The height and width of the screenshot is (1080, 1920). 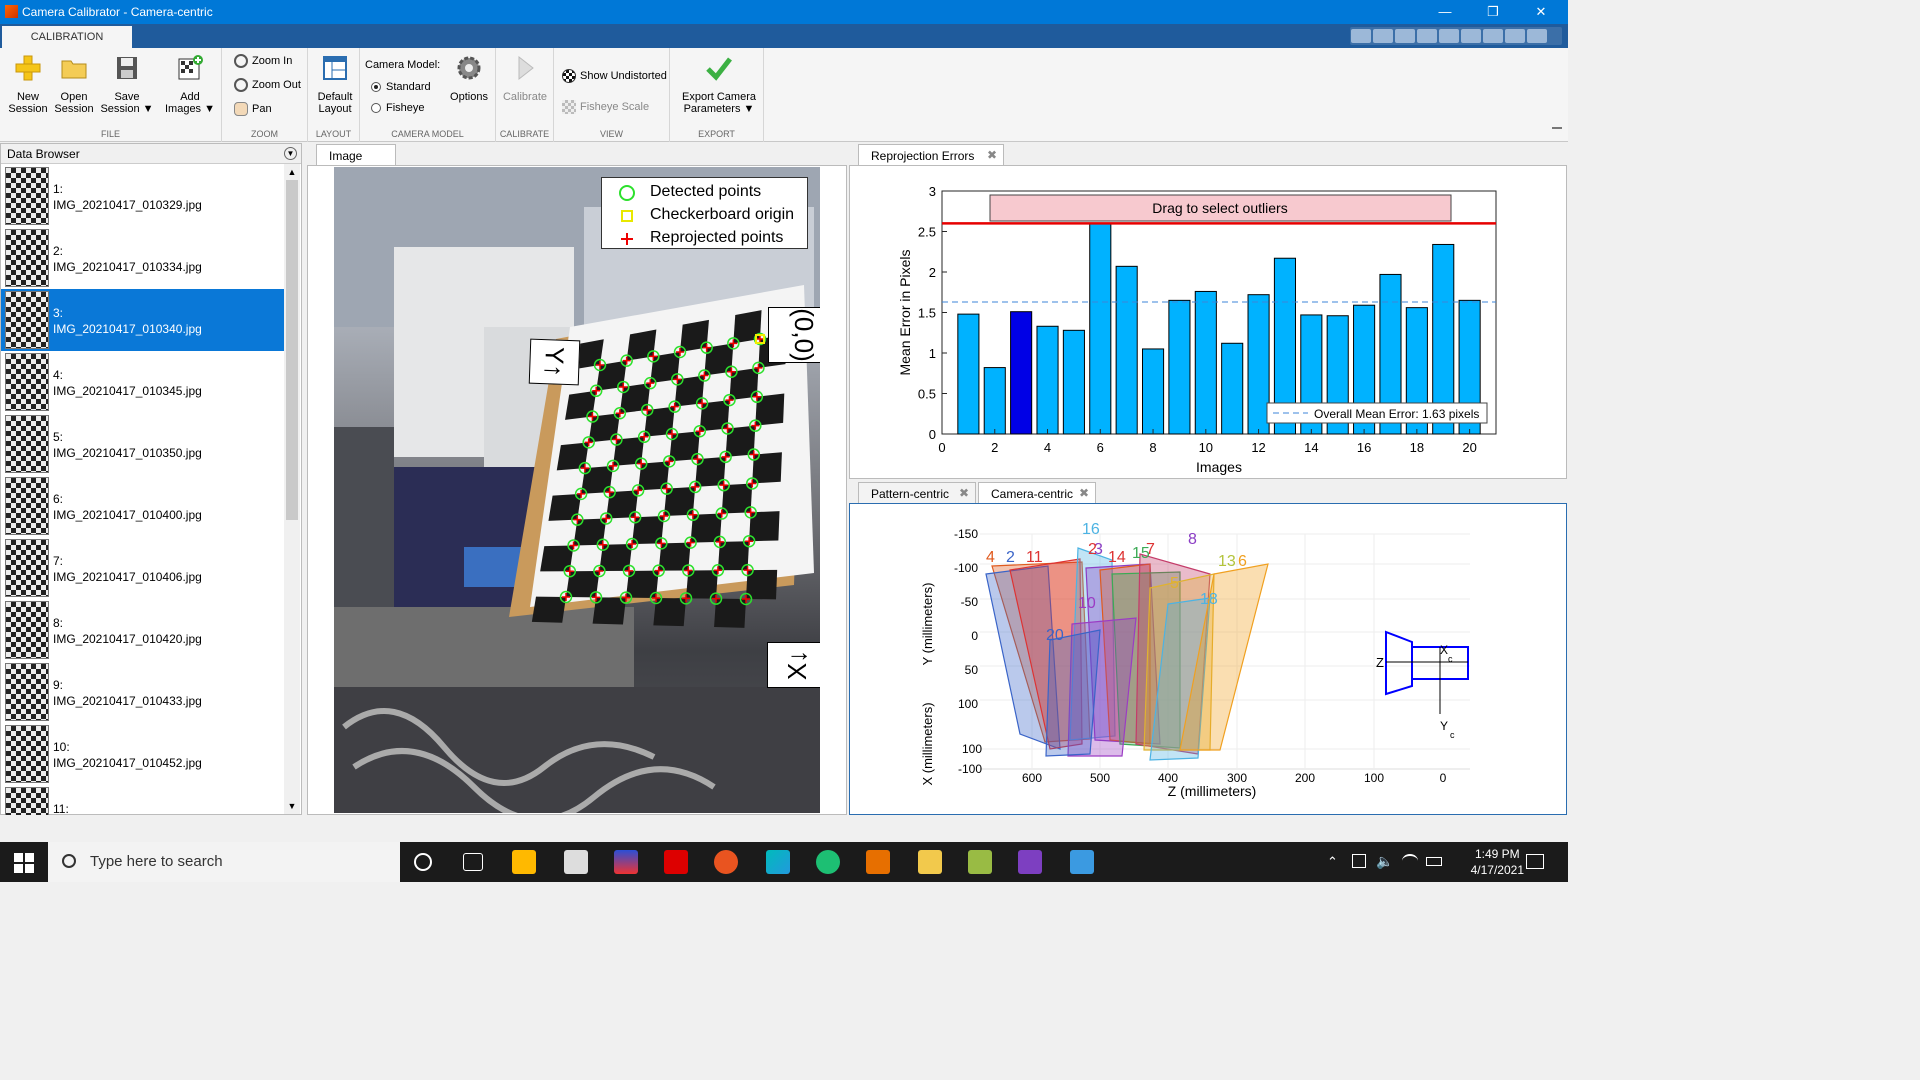 What do you see at coordinates (1471, 36) in the screenshot?
I see `redo-icon` at bounding box center [1471, 36].